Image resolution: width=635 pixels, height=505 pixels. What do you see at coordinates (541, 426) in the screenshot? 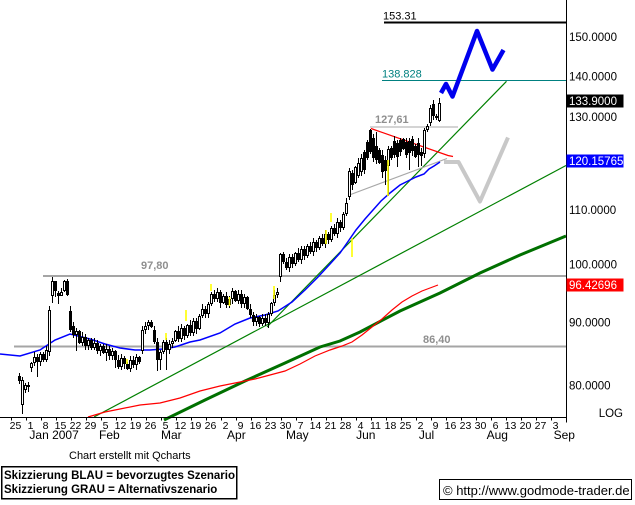
I see `svg-text: 27` at bounding box center [541, 426].